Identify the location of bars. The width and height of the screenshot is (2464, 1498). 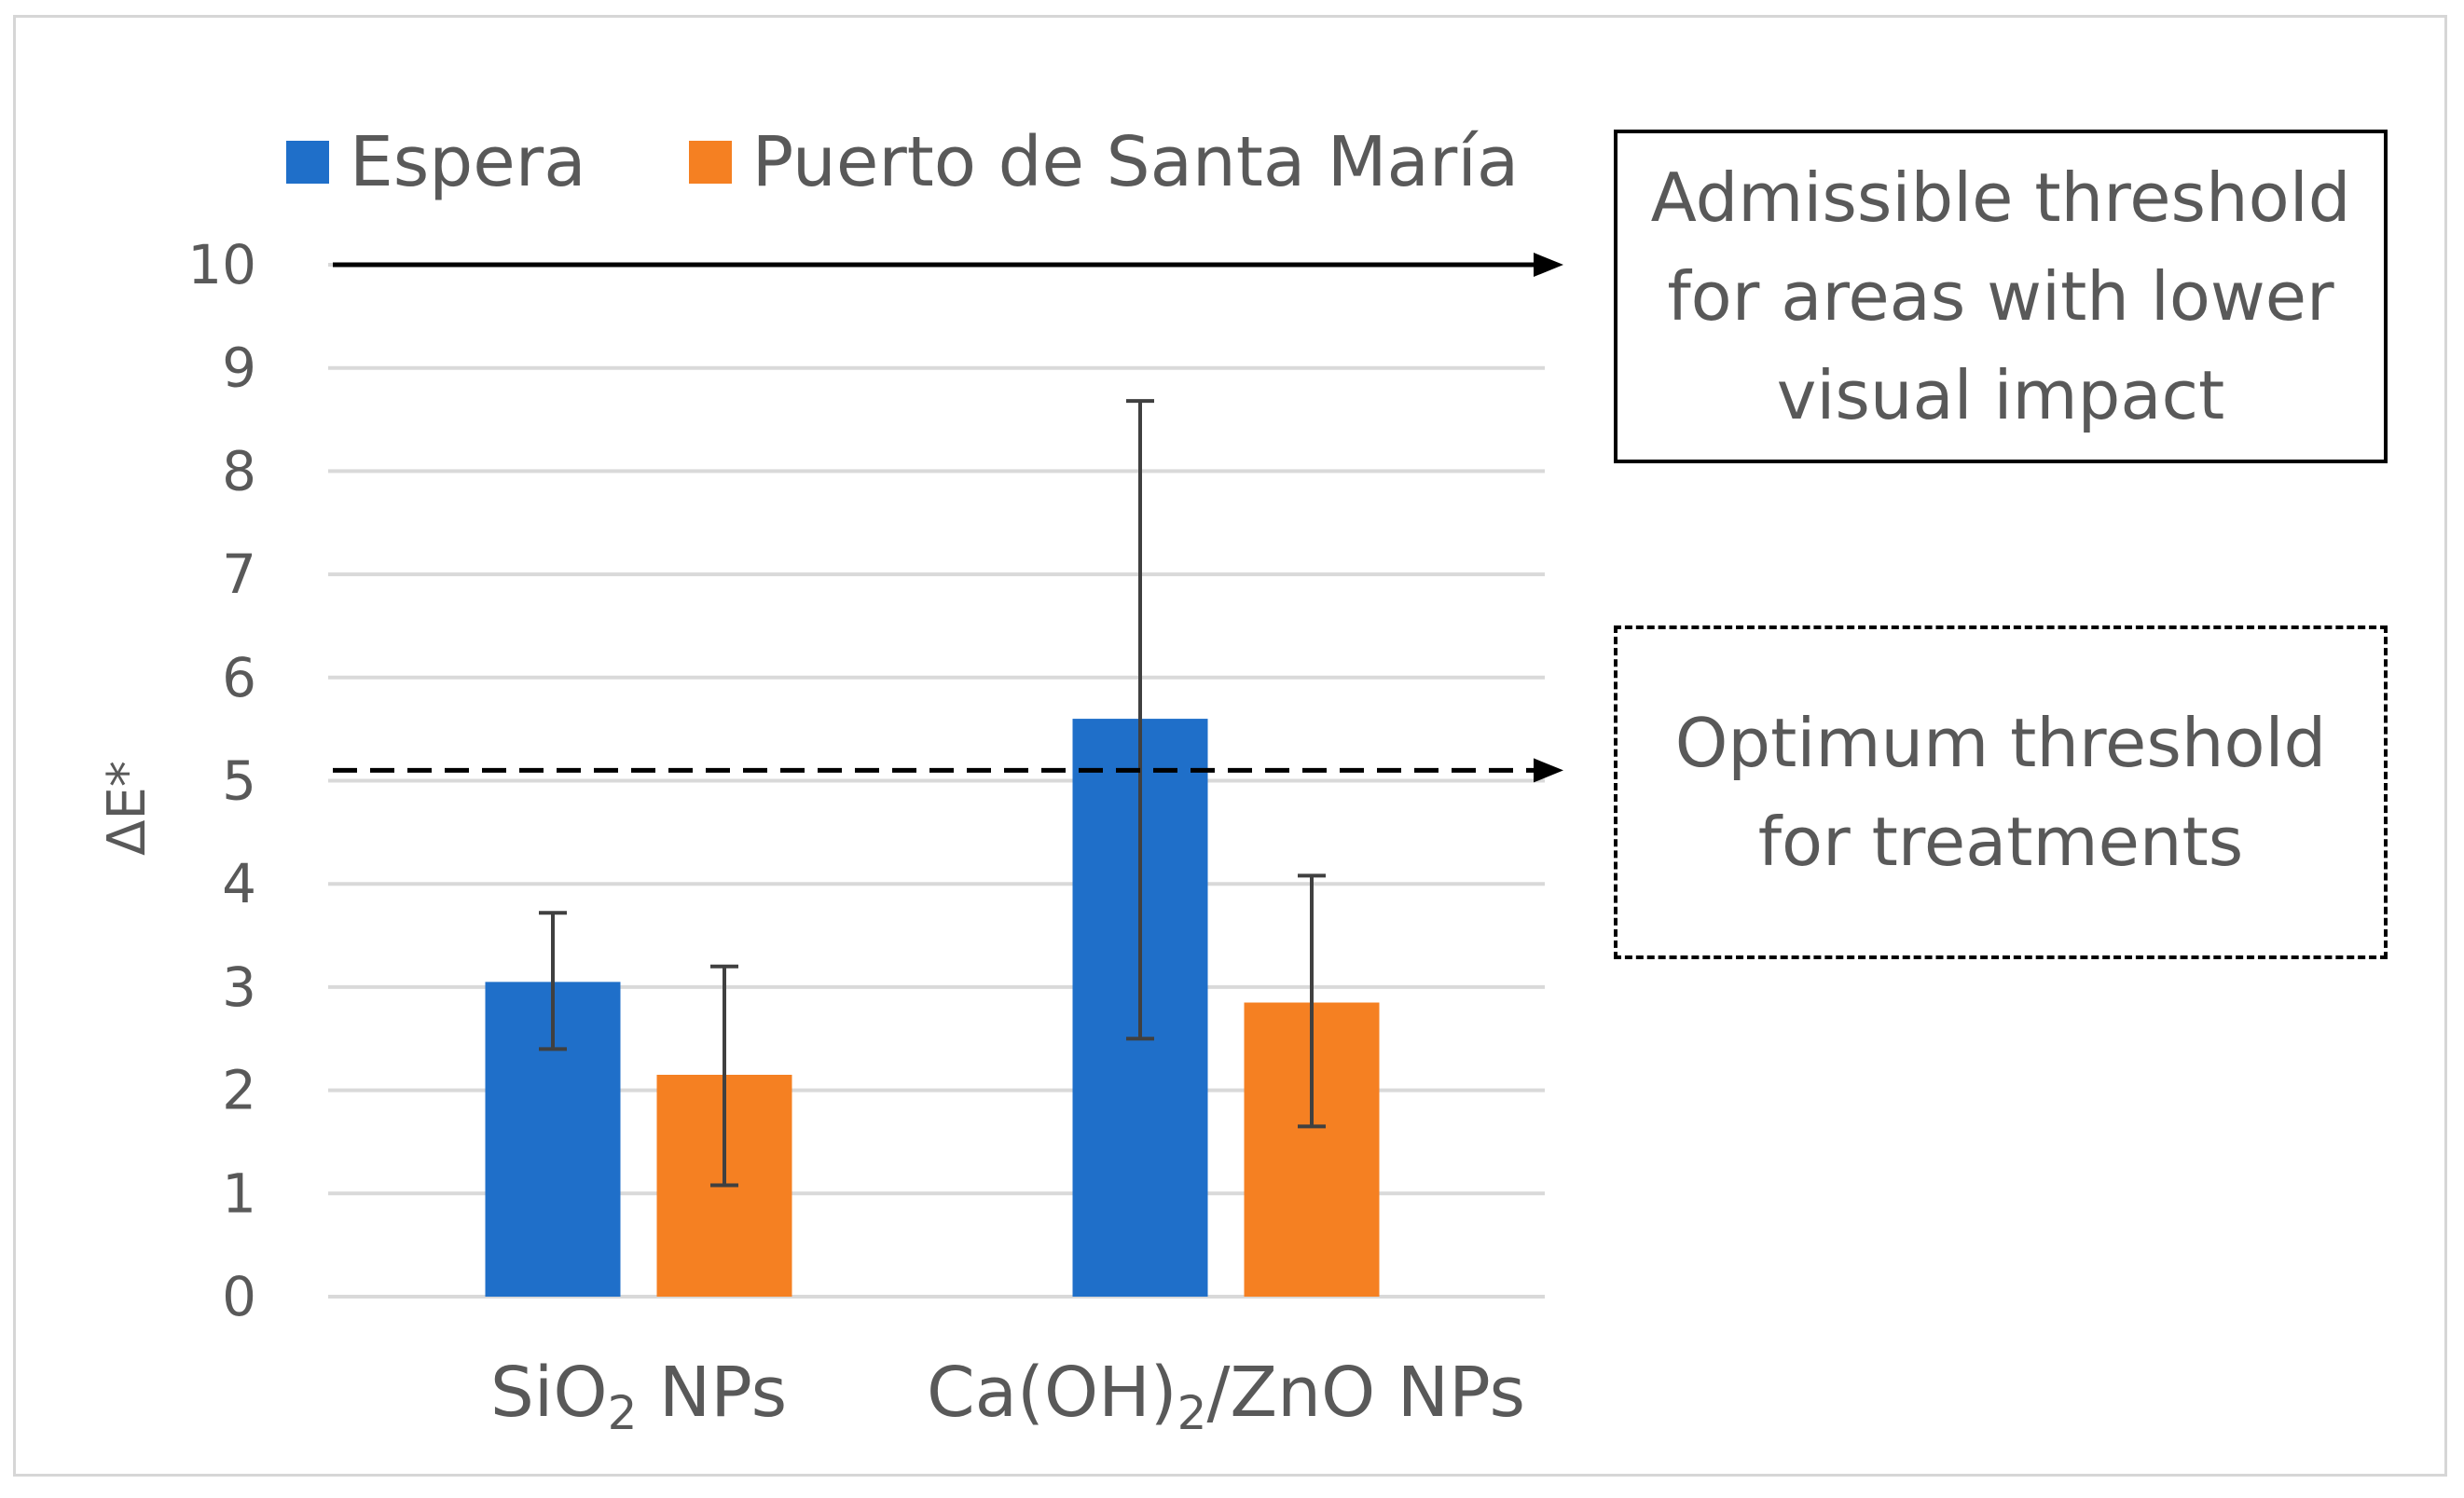
(933, 1008).